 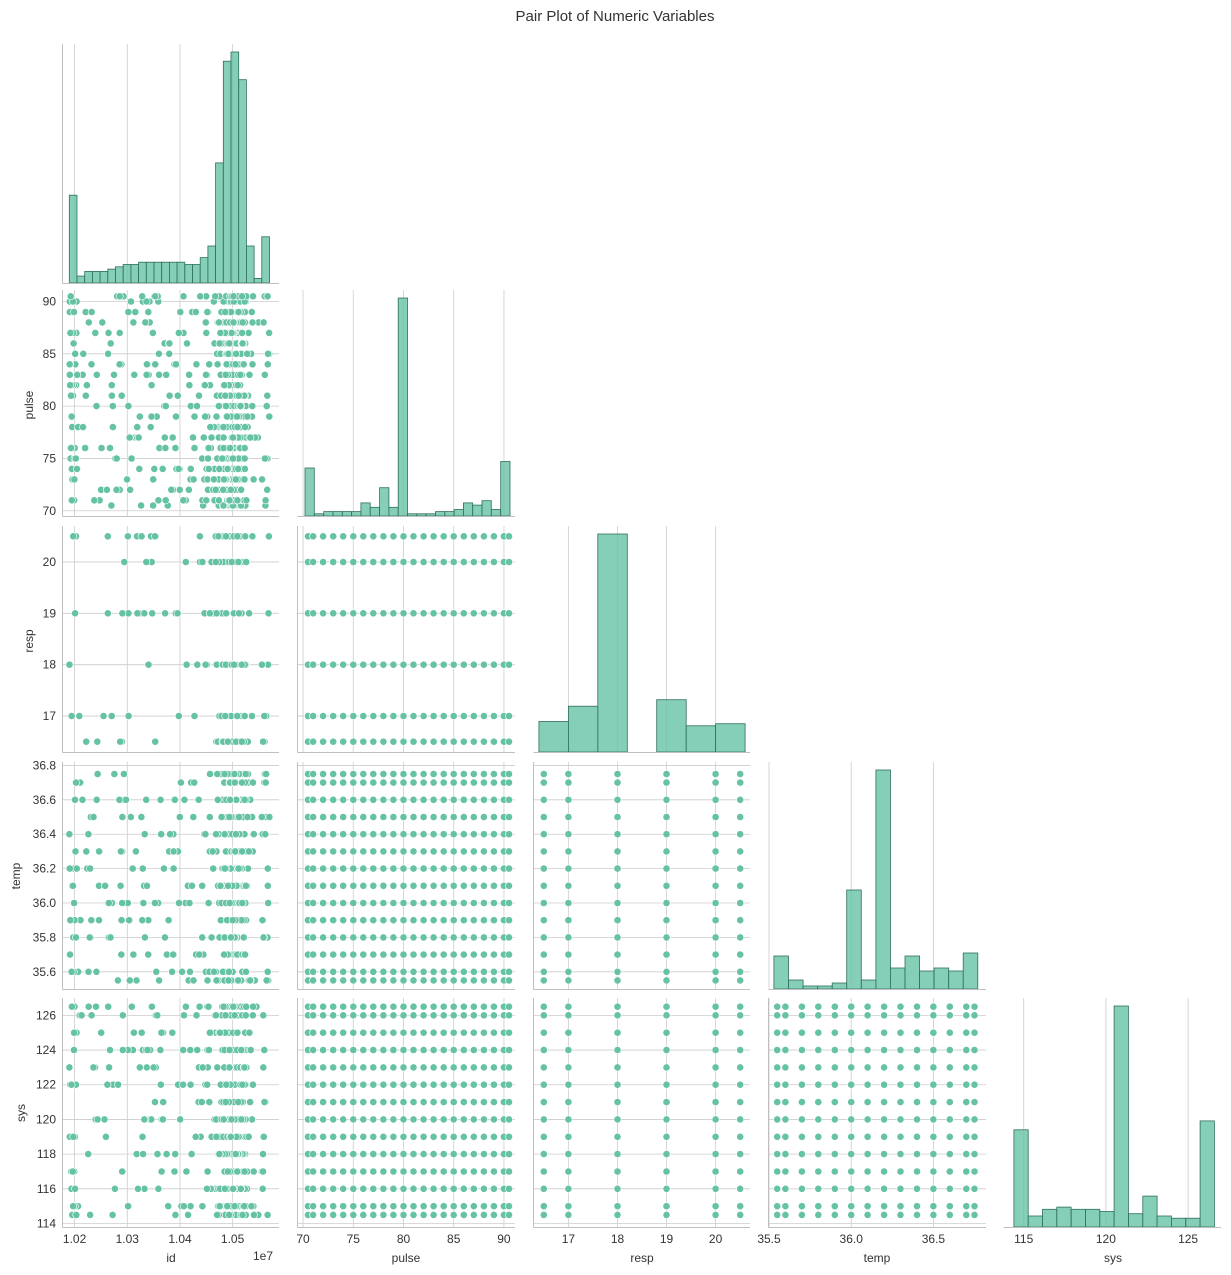 What do you see at coordinates (50, 511) in the screenshot?
I see `y-tick-label: 70` at bounding box center [50, 511].